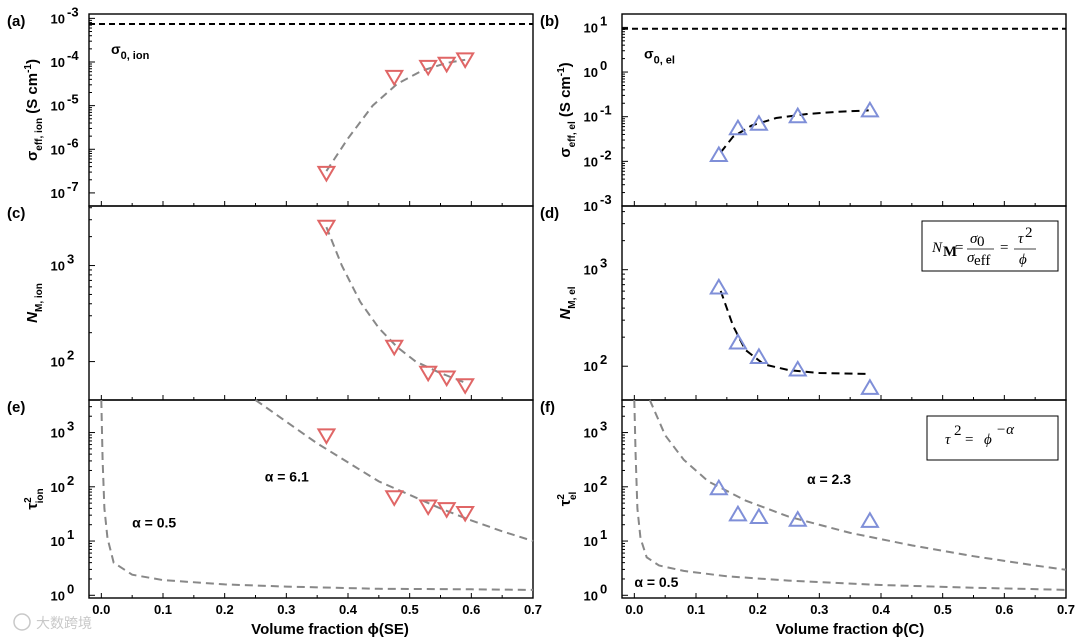 The width and height of the screenshot is (1080, 641). I want to click on frame-a, so click(311, 110).